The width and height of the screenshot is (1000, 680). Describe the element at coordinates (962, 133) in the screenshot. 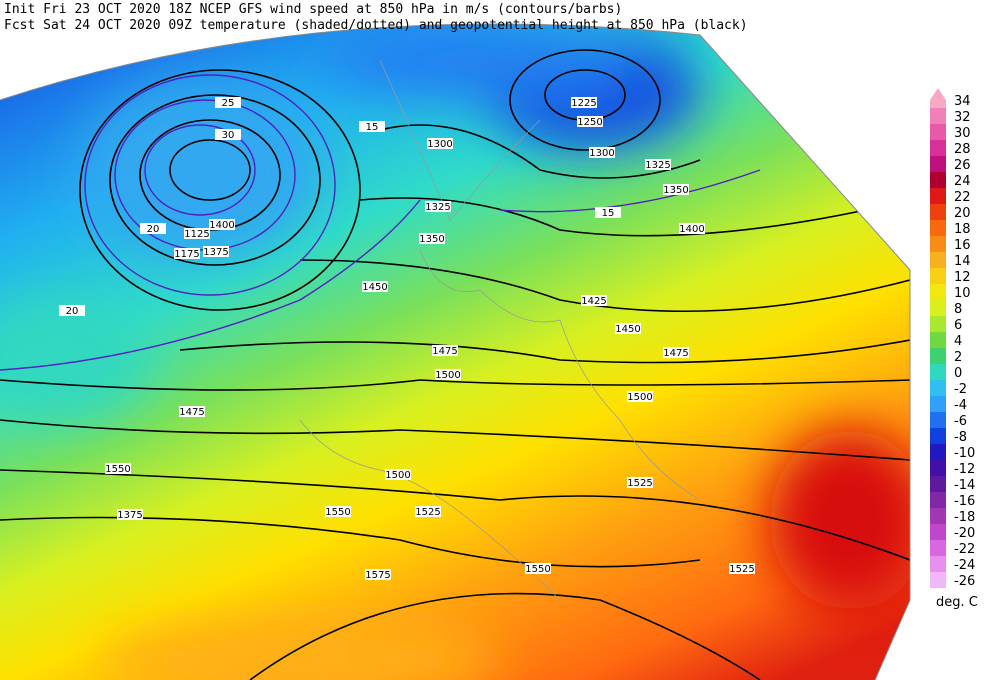

I see `colorbar-label: 30` at that location.